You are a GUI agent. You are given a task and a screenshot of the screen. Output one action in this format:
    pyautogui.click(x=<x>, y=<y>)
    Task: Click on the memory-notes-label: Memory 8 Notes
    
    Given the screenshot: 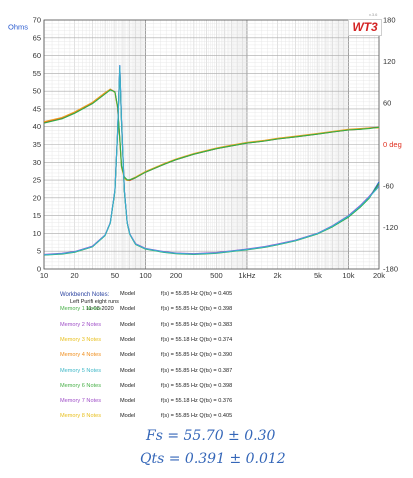 What is the action you would take?
    pyautogui.click(x=81, y=416)
    